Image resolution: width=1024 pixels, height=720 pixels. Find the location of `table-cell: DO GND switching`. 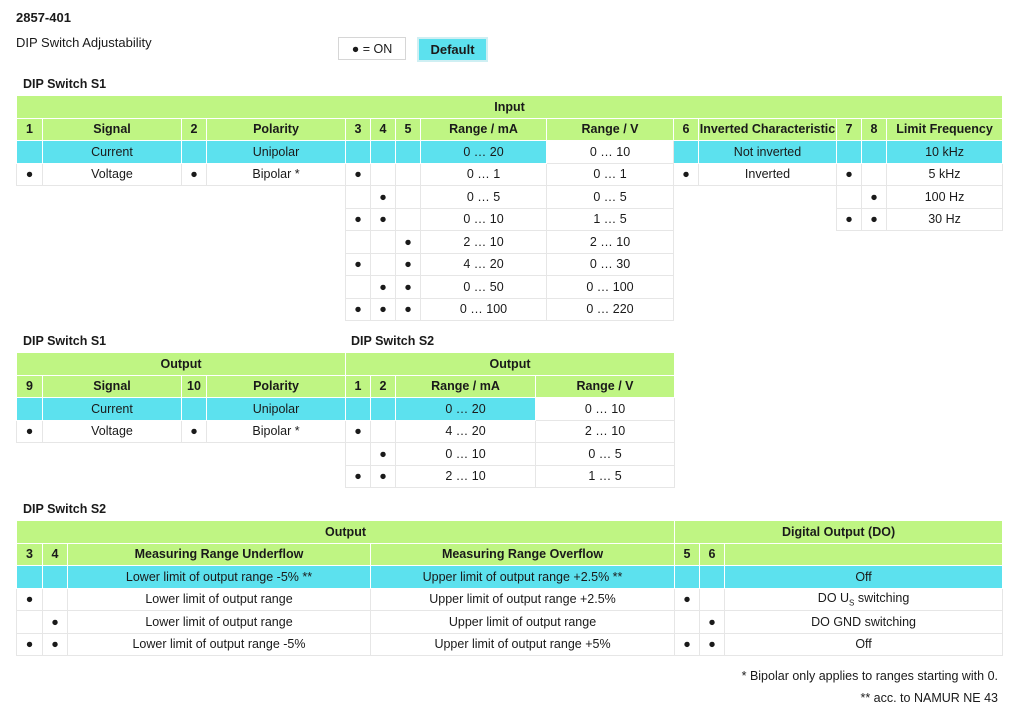

table-cell: DO GND switching is located at coordinates (864, 622).